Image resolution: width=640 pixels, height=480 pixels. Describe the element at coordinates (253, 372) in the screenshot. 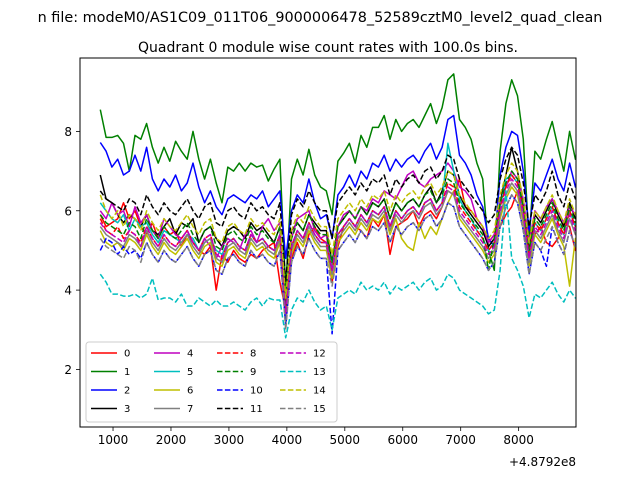

I see `legend-label-9: 9` at that location.